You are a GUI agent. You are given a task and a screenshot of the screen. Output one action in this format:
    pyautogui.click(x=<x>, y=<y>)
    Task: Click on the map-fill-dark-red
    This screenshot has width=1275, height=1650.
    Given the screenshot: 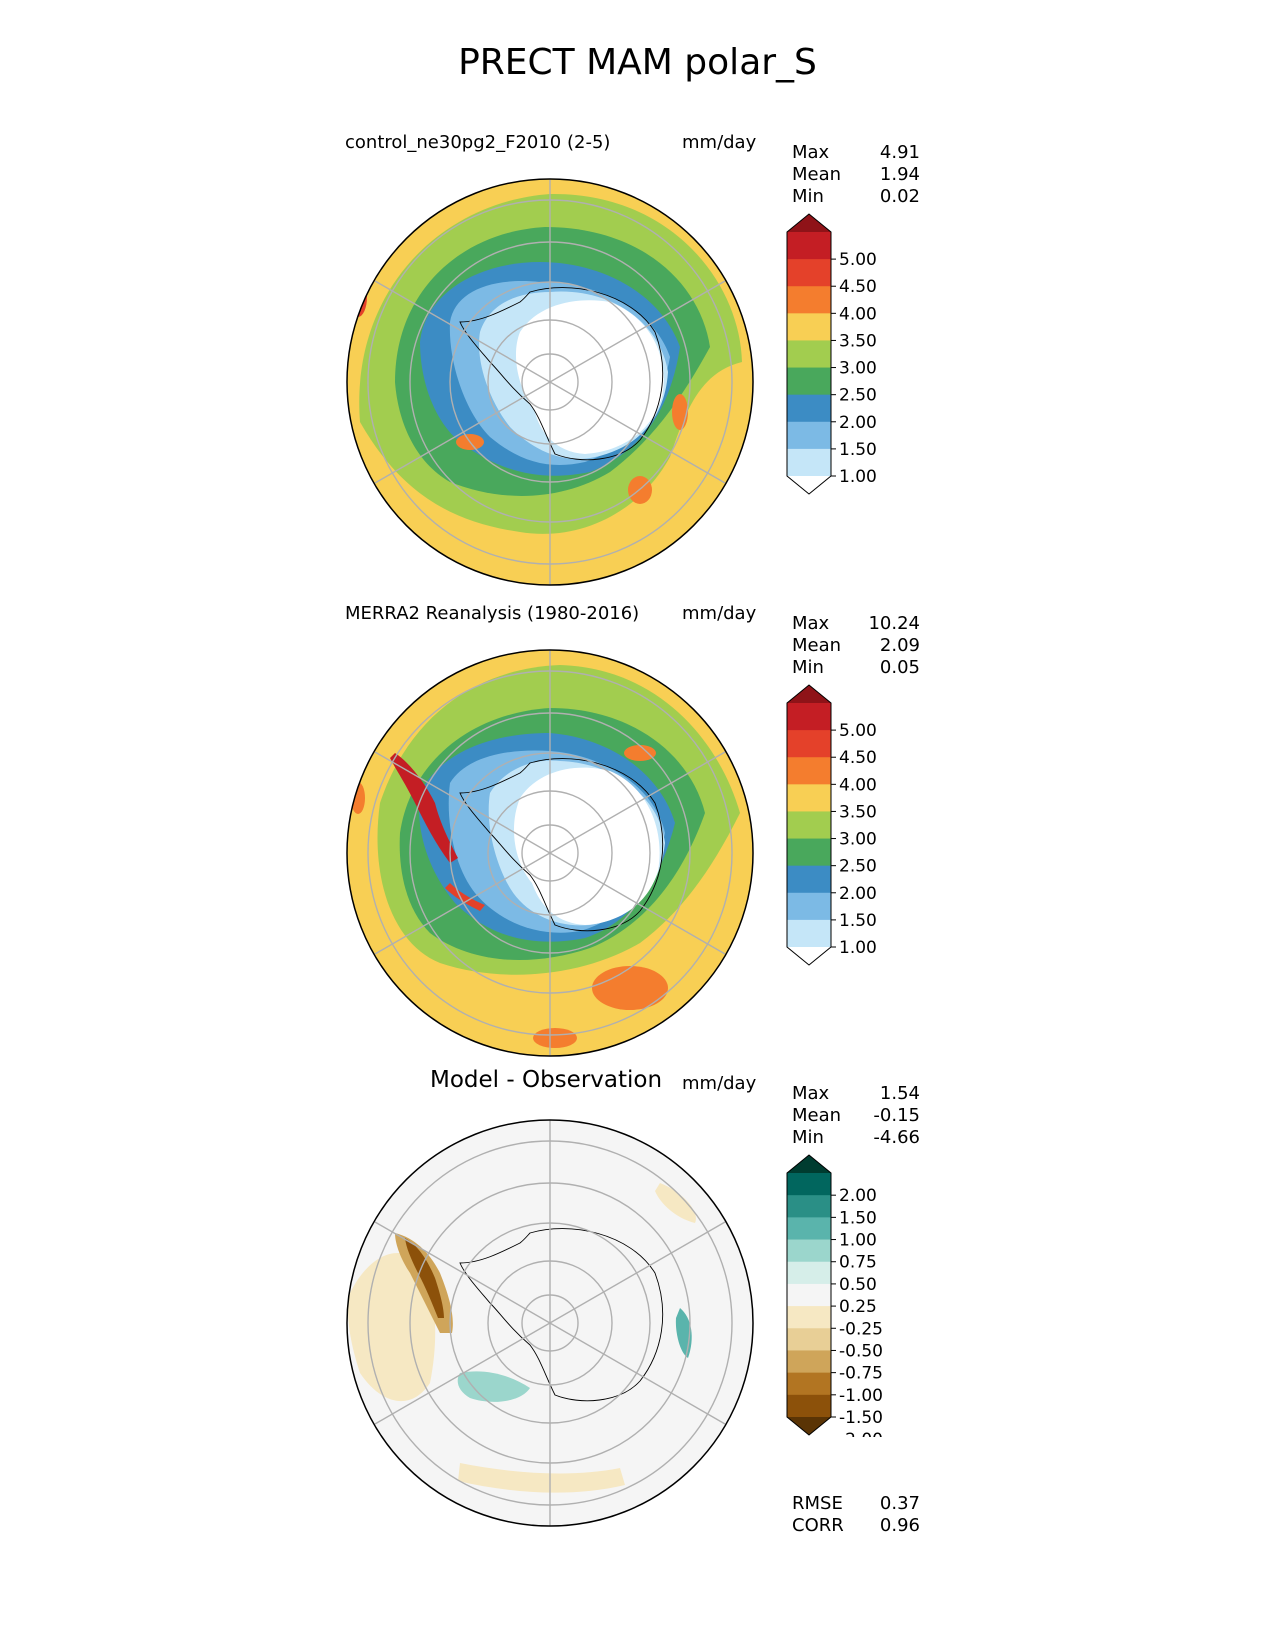 What is the action you would take?
    pyautogui.click(x=424, y=808)
    